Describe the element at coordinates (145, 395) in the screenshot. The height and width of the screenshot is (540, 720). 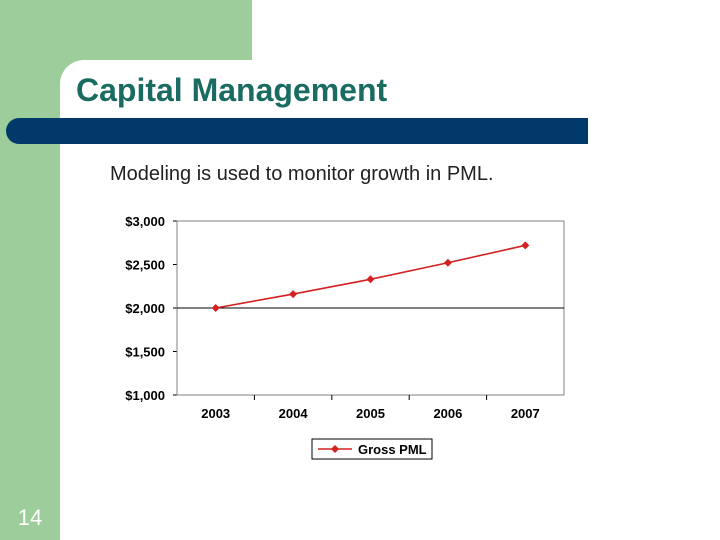
I see `y-tick-label: $1,000` at that location.